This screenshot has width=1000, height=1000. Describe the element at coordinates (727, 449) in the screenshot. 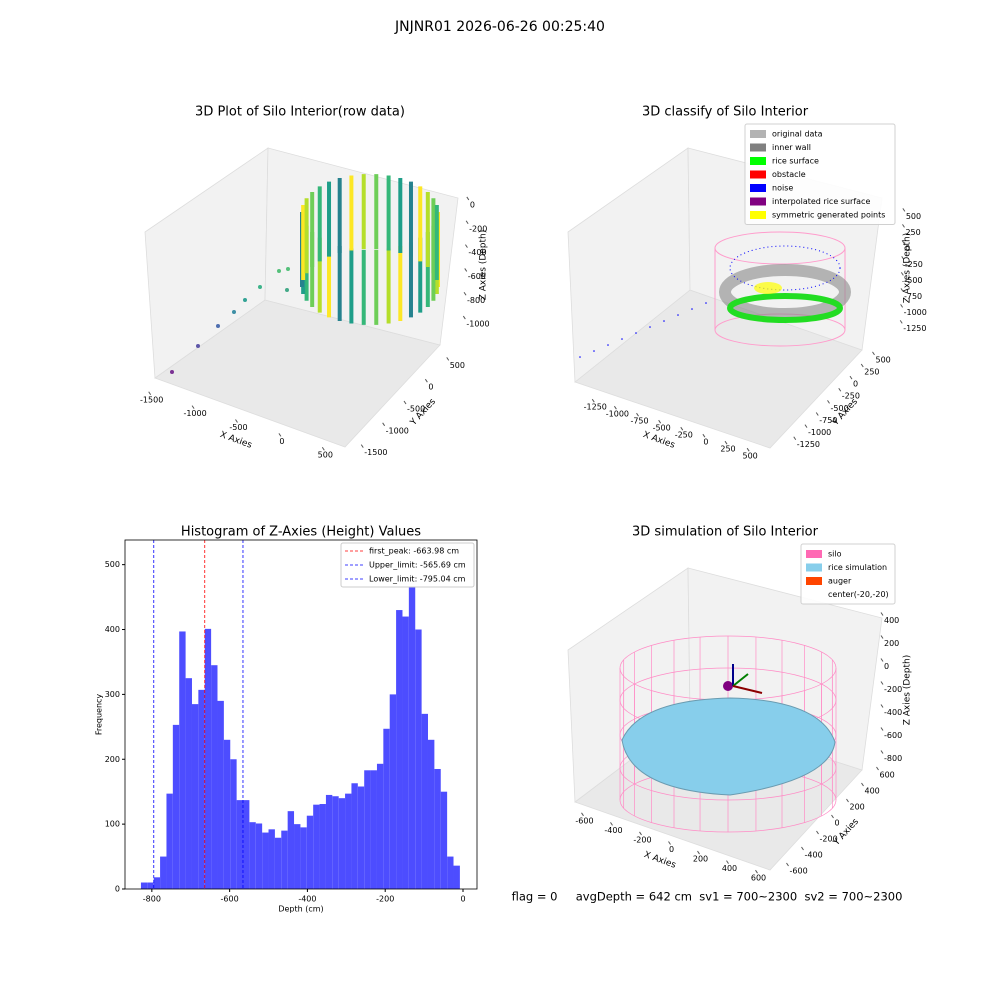

I see `x-tick-label: 250` at that location.